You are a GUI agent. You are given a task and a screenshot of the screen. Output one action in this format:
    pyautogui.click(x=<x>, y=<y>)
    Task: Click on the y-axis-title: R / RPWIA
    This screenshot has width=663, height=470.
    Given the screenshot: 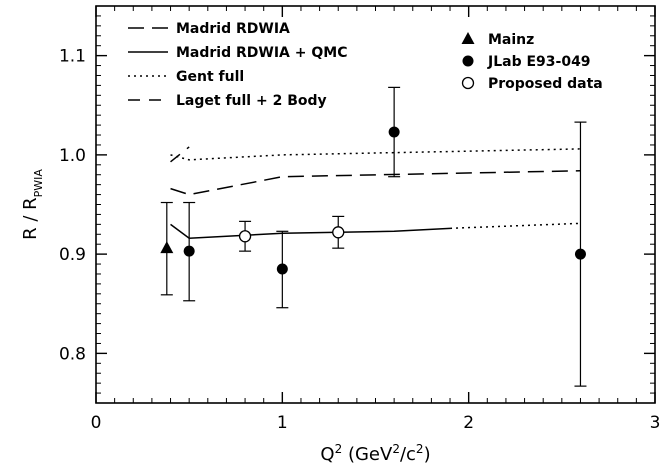 What is the action you would take?
    pyautogui.click(x=32, y=204)
    